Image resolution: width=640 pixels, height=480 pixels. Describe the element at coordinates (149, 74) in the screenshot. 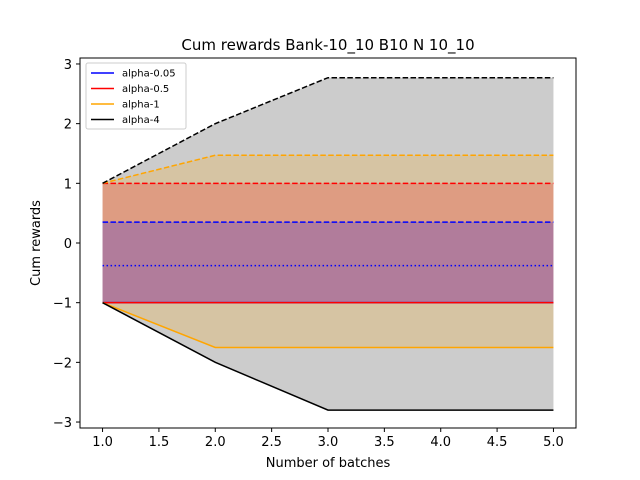

I see `alpha-0.05-legend-label: alpha-0.05` at that location.